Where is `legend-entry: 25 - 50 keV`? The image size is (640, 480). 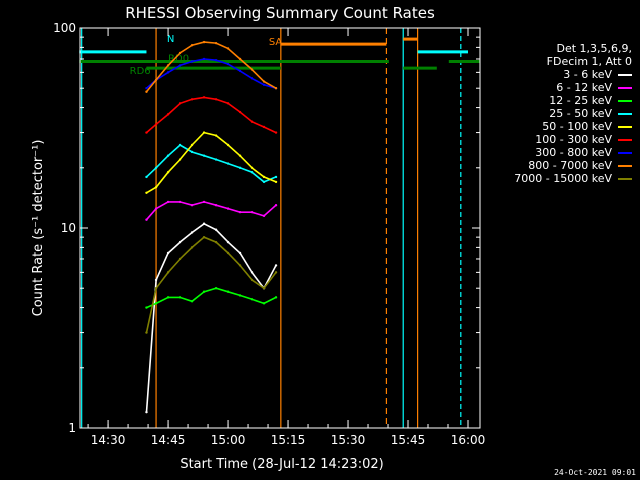 legend-entry: 25 - 50 keV is located at coordinates (590, 113).